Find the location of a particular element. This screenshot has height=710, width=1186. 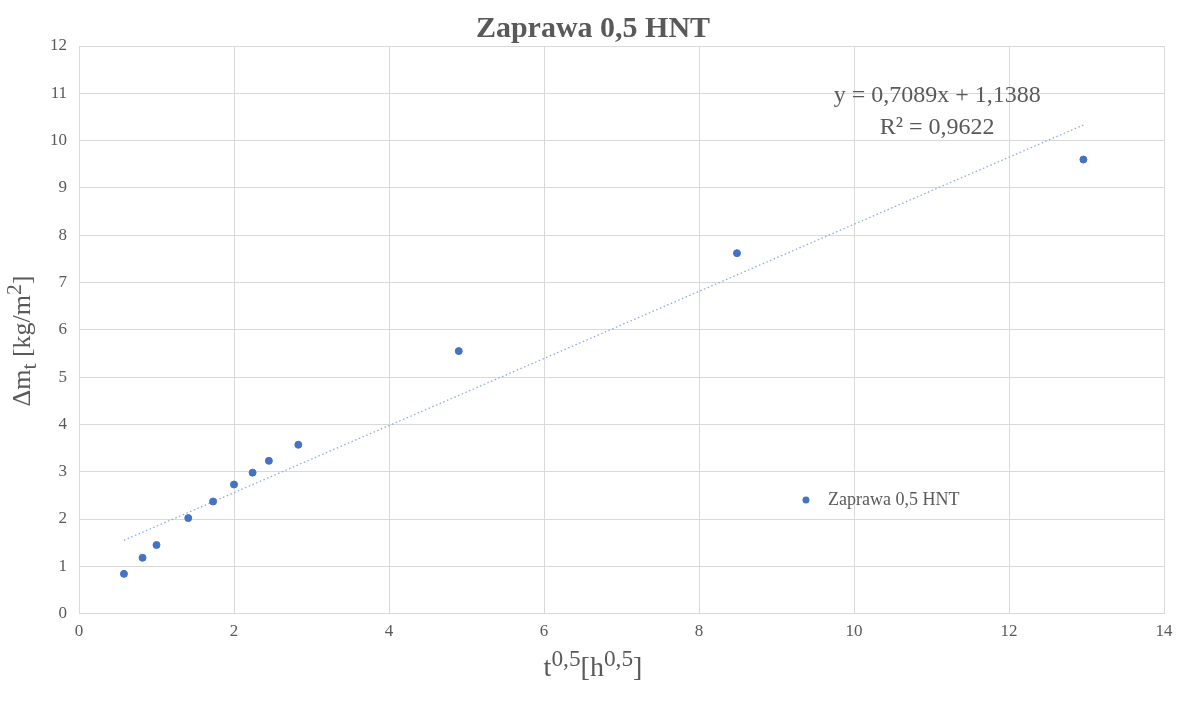

y-tick-label: 11 is located at coordinates (58, 92).